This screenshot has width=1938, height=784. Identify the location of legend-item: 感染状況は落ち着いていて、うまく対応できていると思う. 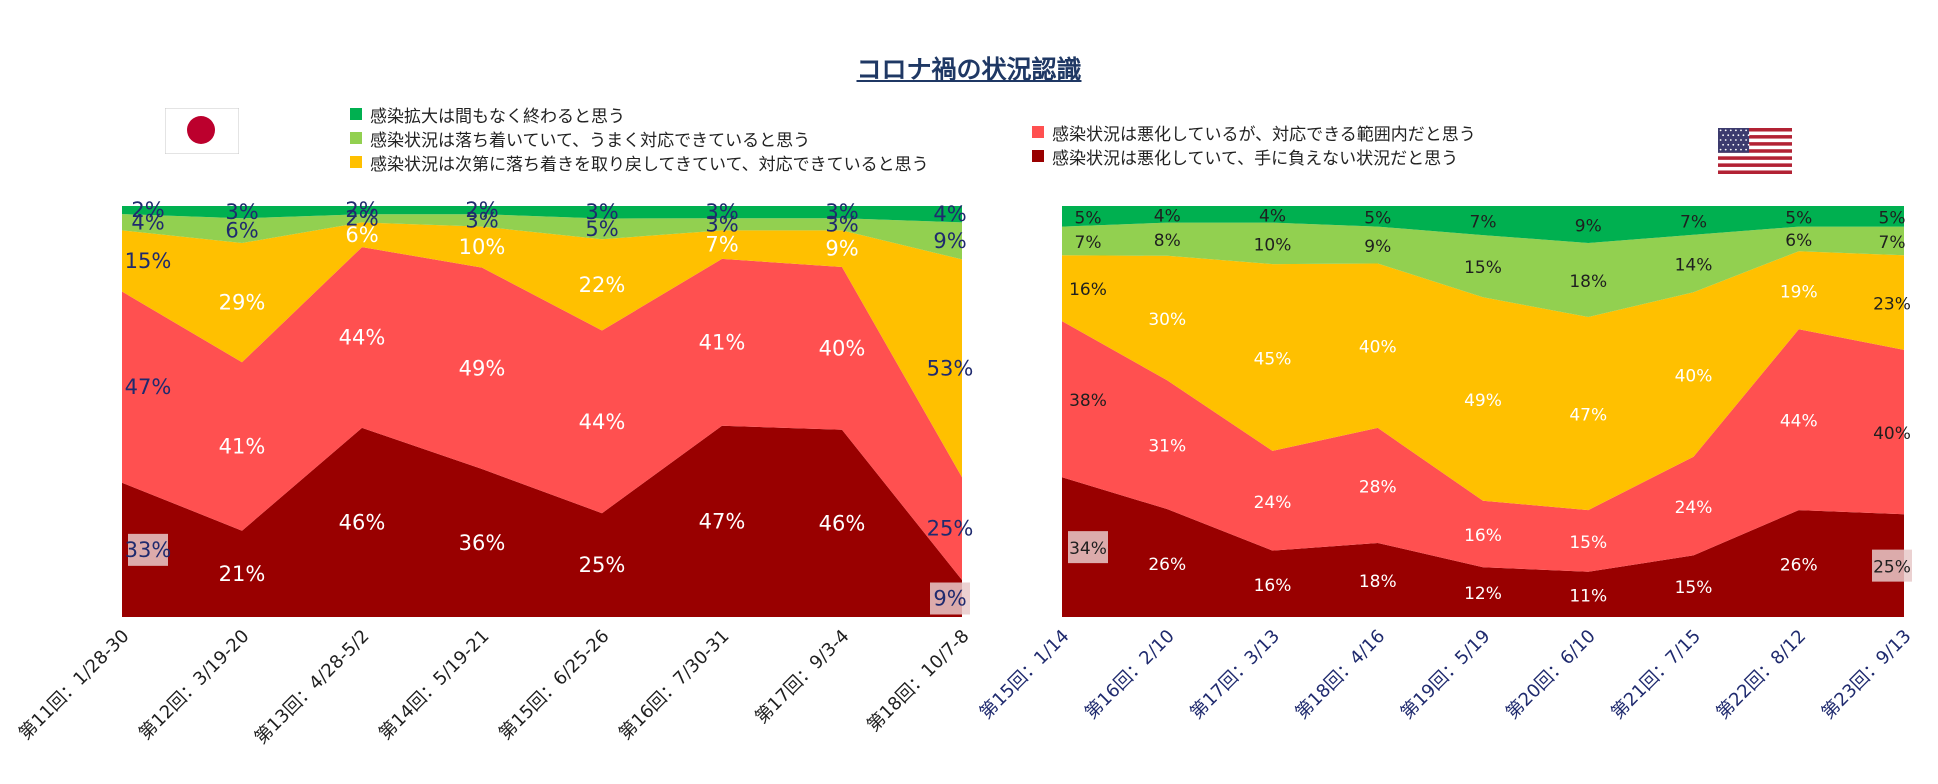
(639, 138).